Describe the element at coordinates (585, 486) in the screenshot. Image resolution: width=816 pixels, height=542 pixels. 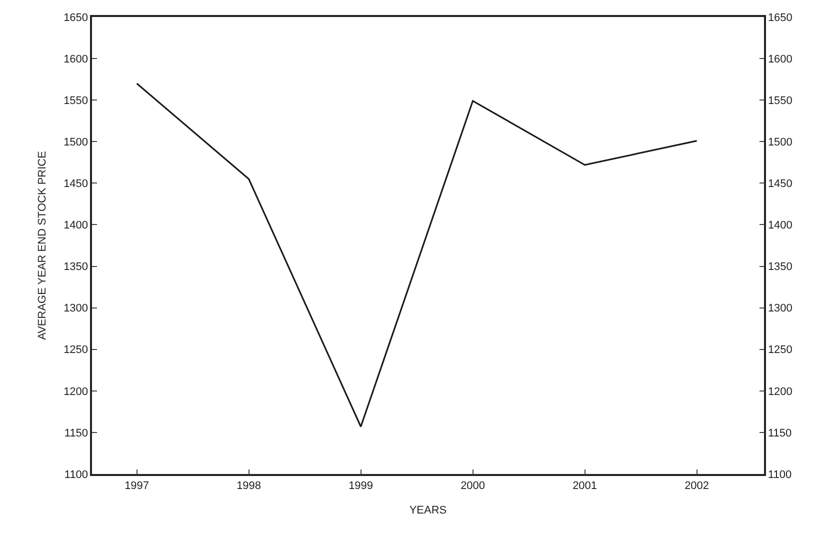
I see `x-tick-label: 2001` at that location.